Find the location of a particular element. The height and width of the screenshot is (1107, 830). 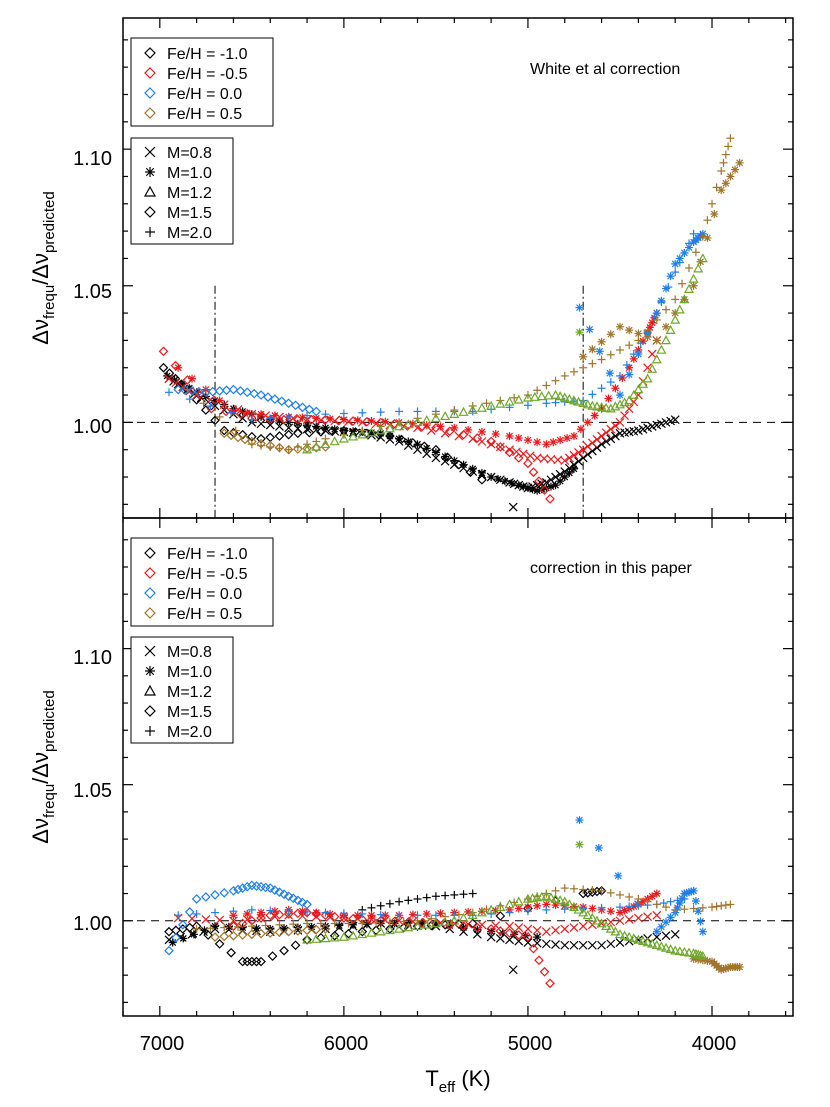

y-tick-label-bottom-100: 1.00 is located at coordinates (92, 924).